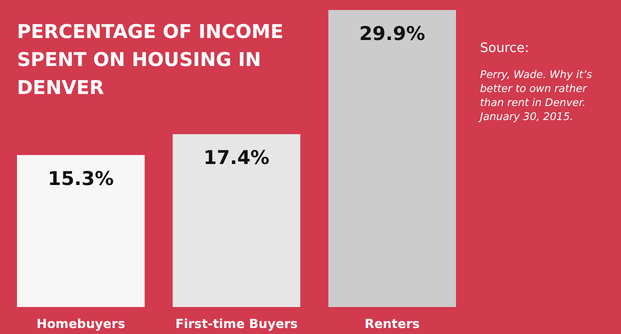 This screenshot has width=621, height=334. What do you see at coordinates (81, 323) in the screenshot?
I see `x-tick-label: Homebuyers` at bounding box center [81, 323].